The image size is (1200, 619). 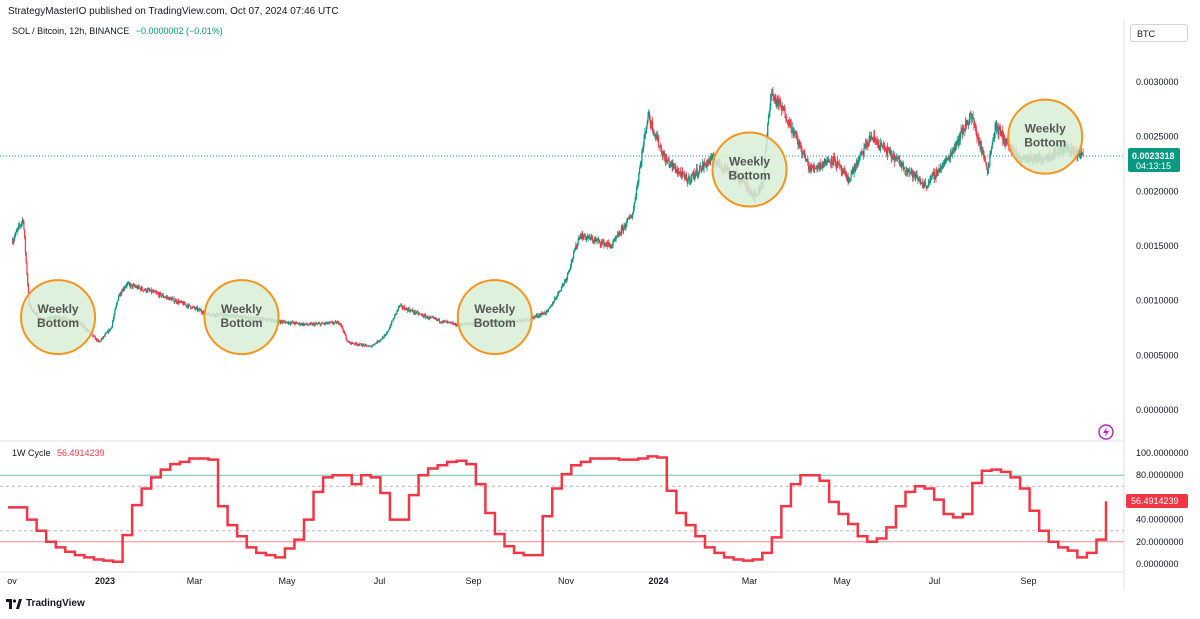 I want to click on indicator-legend: 1W Cycle 56.4914239, so click(x=58, y=453).